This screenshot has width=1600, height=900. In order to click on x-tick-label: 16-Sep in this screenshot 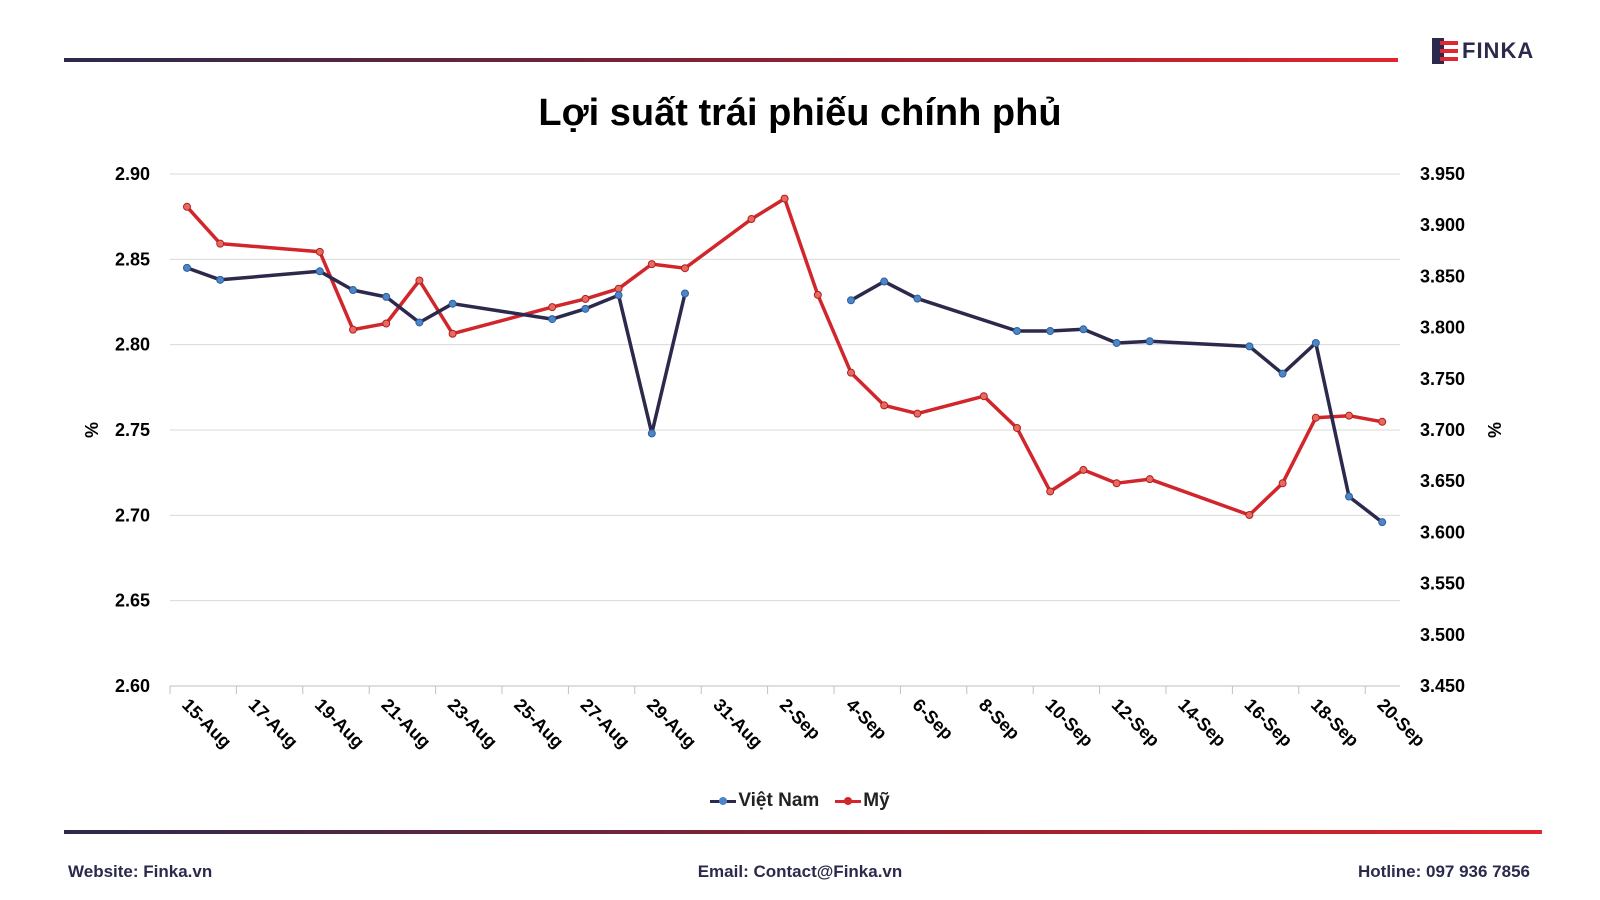, I will do `click(1269, 723)`.